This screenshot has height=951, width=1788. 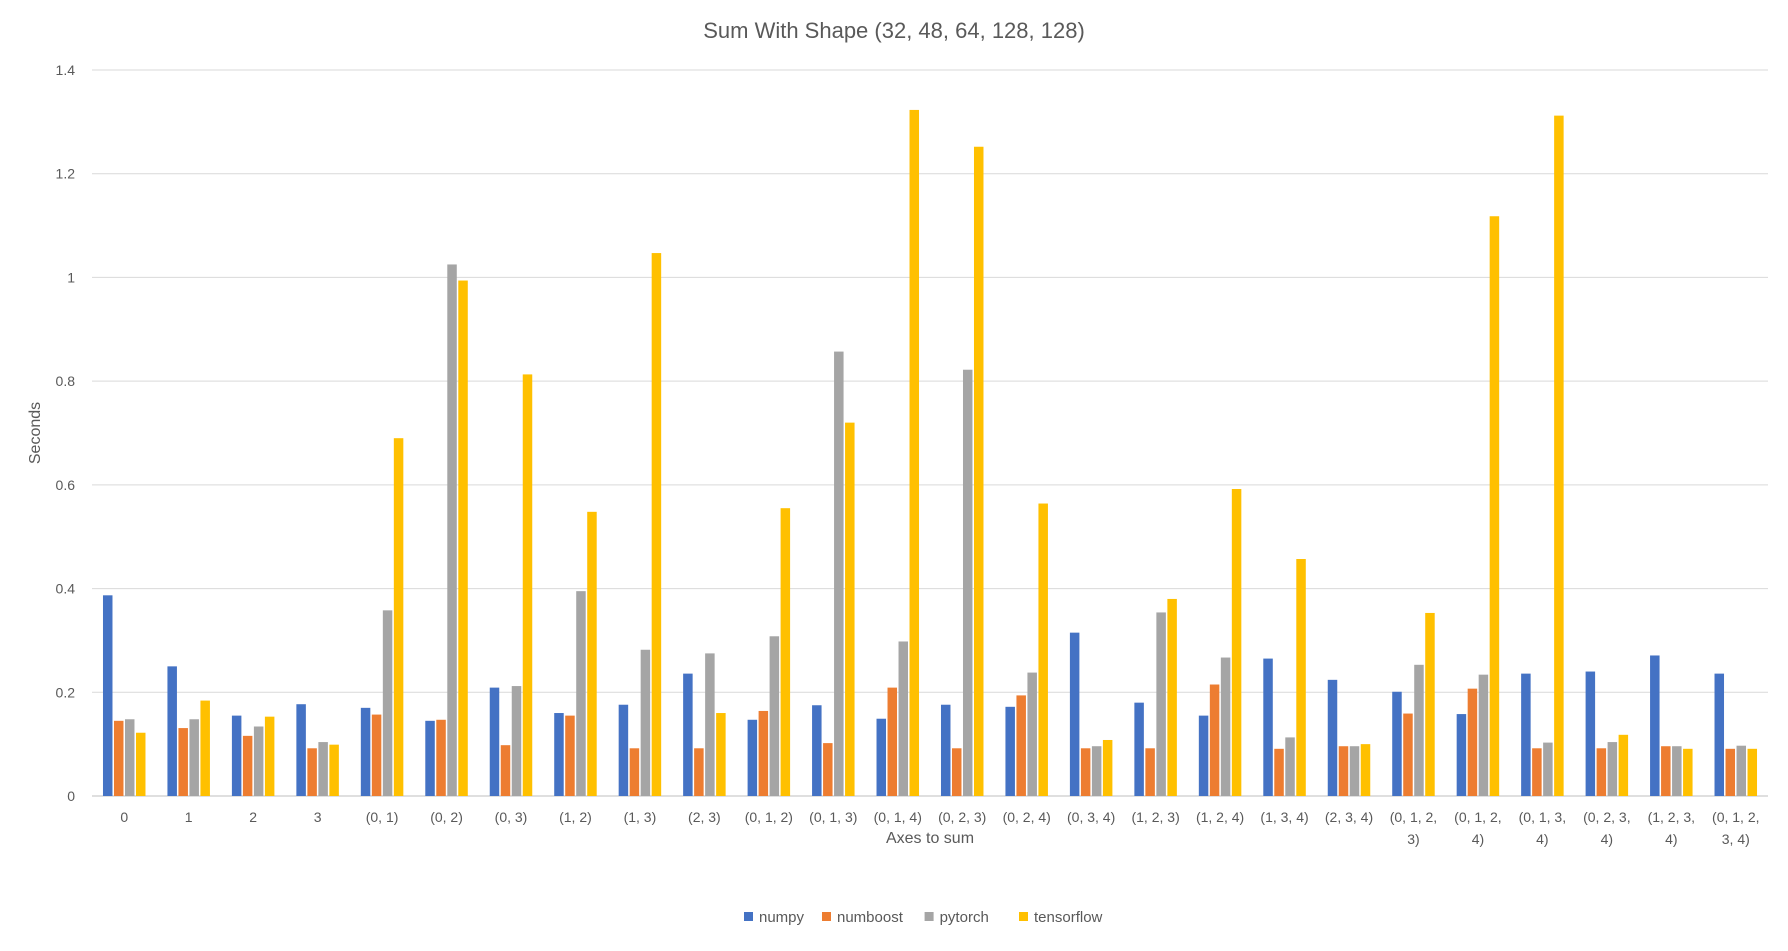 What do you see at coordinates (748, 916) in the screenshot?
I see `legend-swatch-numpy` at bounding box center [748, 916].